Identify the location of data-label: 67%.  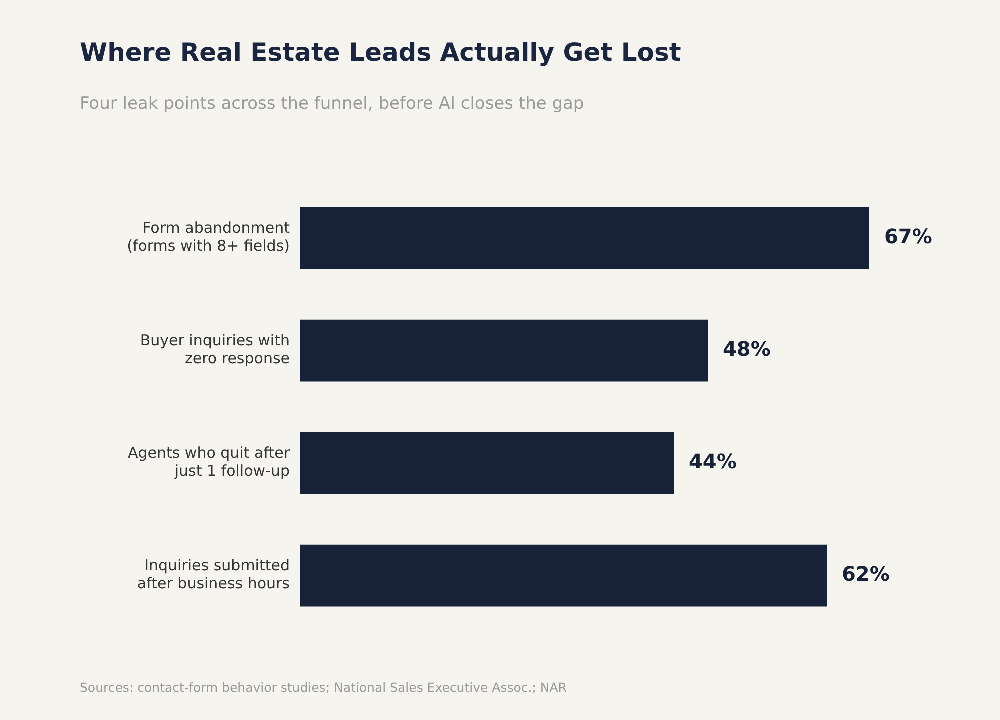
(908, 236).